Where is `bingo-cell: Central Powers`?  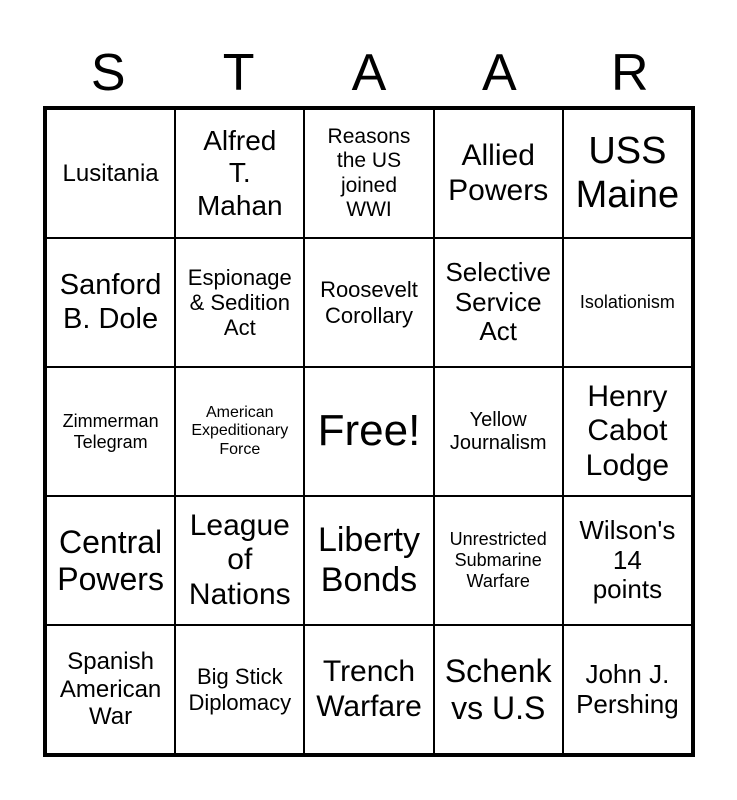
bingo-cell: Central Powers is located at coordinates (111, 560).